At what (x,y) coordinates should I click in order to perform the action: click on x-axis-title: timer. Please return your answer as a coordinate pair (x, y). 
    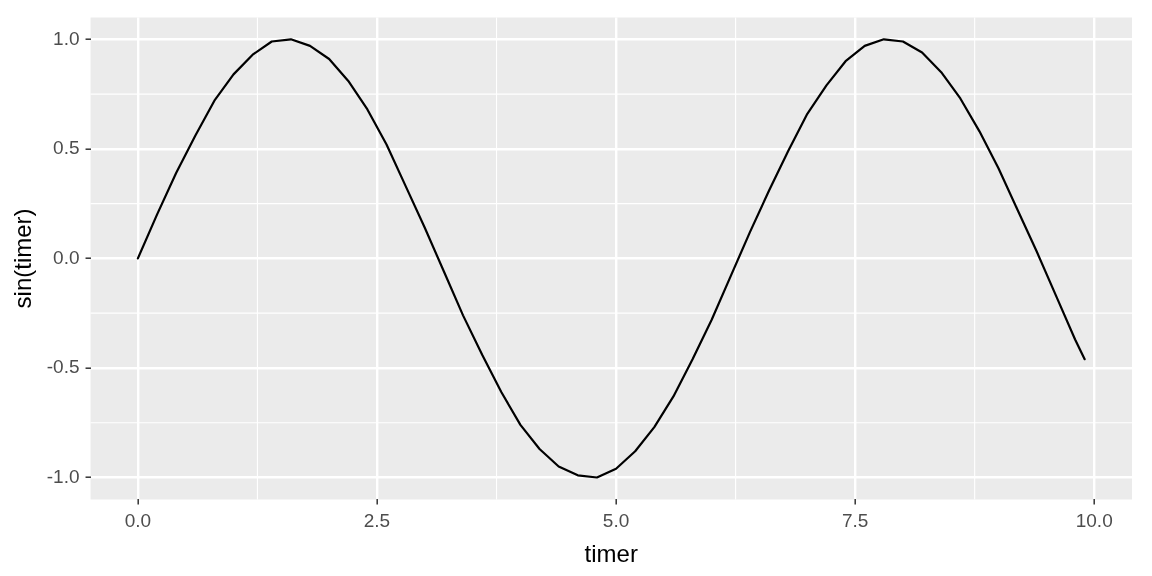
    Looking at the image, I should click on (611, 554).